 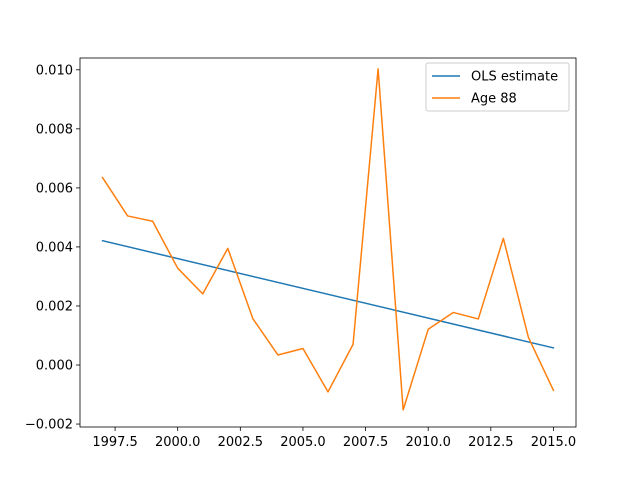 What do you see at coordinates (514, 77) in the screenshot?
I see `legend-entry-label: OLS estimate` at bounding box center [514, 77].